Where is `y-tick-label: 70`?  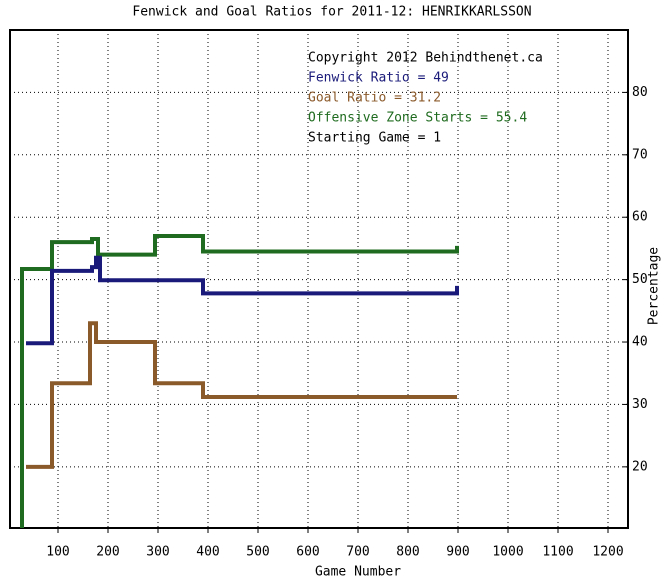
y-tick-label: 70 is located at coordinates (640, 154).